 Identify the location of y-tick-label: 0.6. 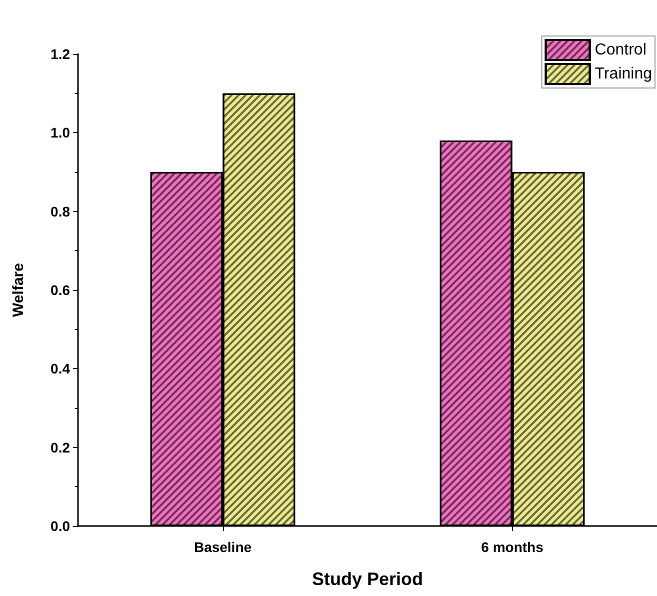
(60, 290).